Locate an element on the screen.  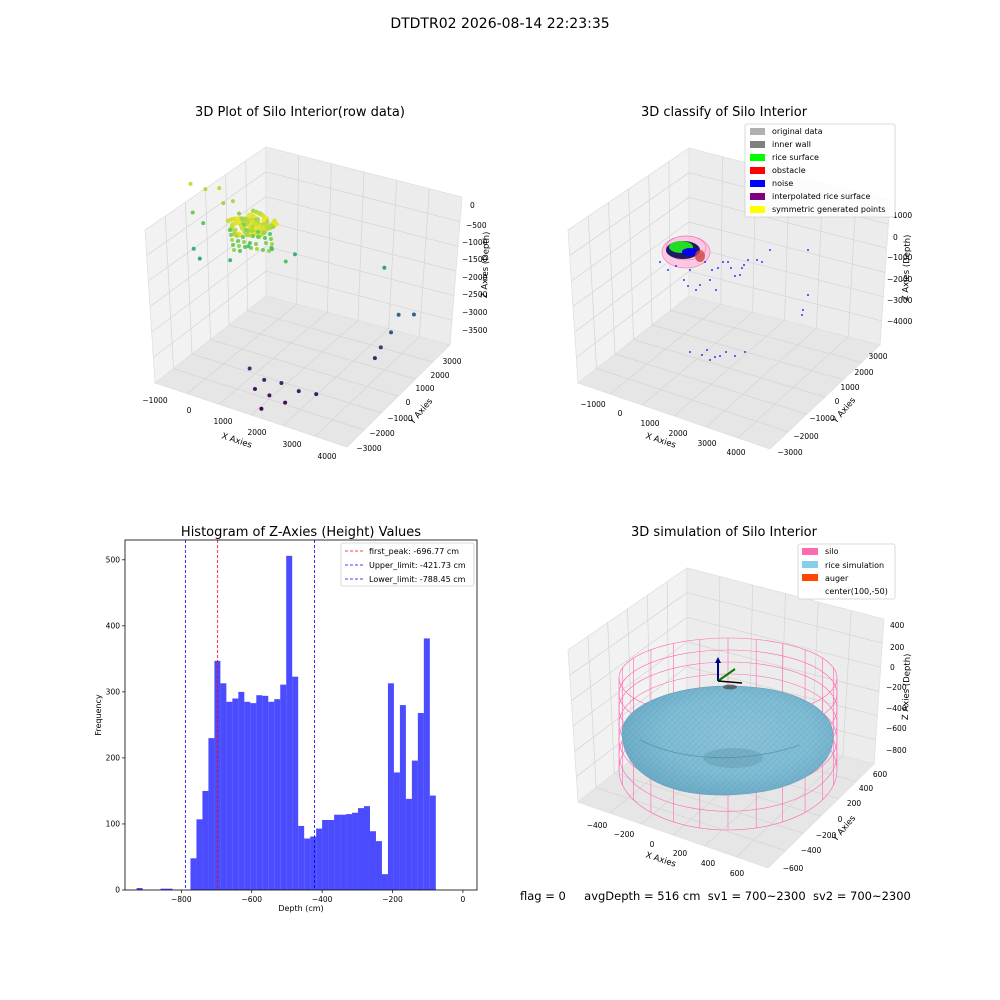
legend-swatch-interpolated is located at coordinates (757, 196).